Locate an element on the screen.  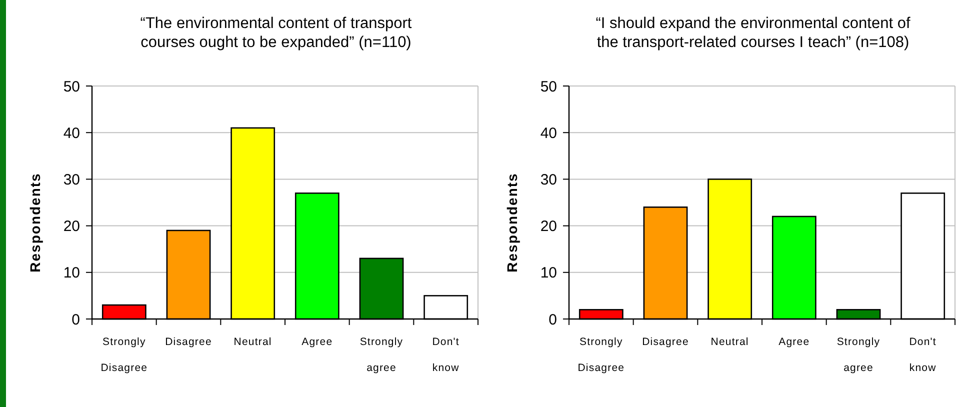
chart-title: “I should expand the environmental content of the transport-related courses I teach” (n=108) is located at coordinates (753, 33).